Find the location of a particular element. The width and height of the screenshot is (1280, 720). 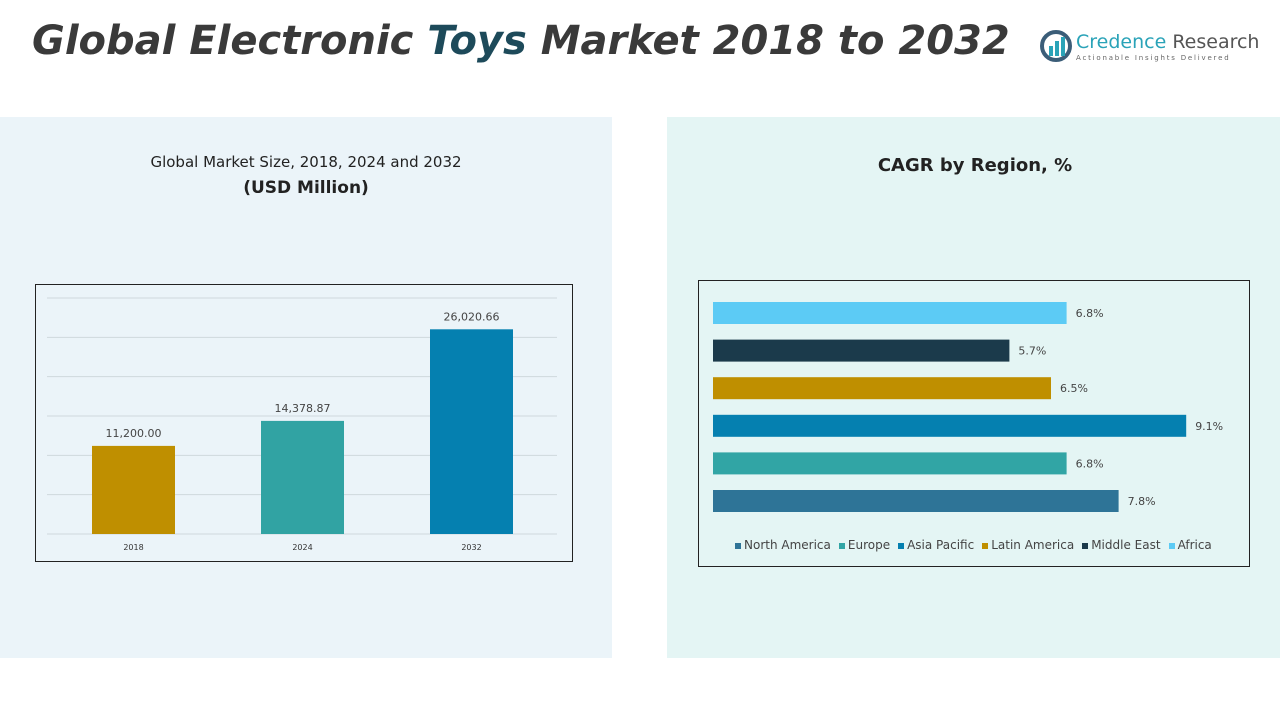

data-label: 6.5% is located at coordinates (1074, 388).